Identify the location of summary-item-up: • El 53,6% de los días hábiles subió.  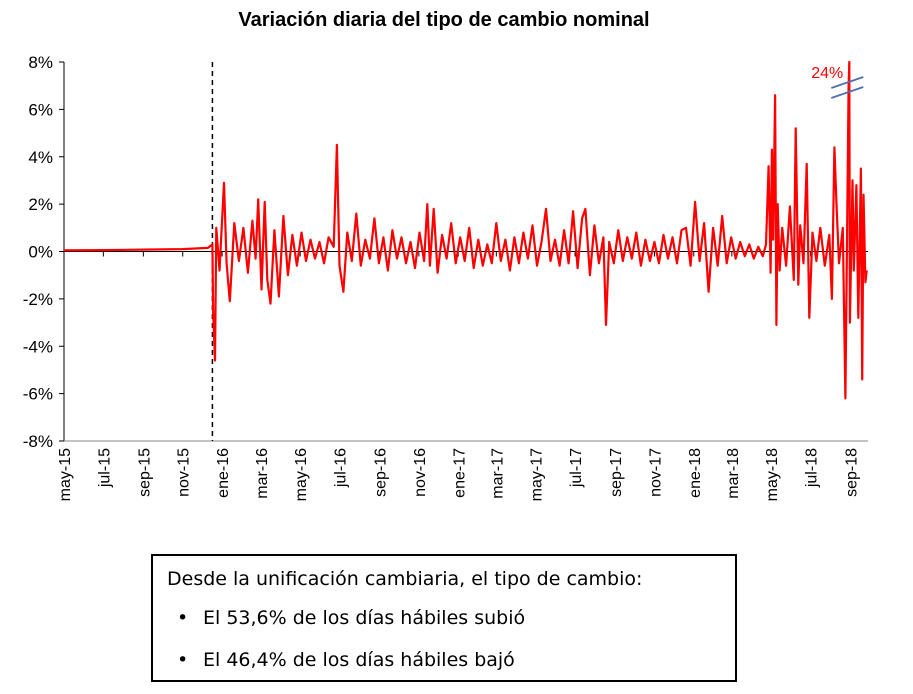
(351, 618).